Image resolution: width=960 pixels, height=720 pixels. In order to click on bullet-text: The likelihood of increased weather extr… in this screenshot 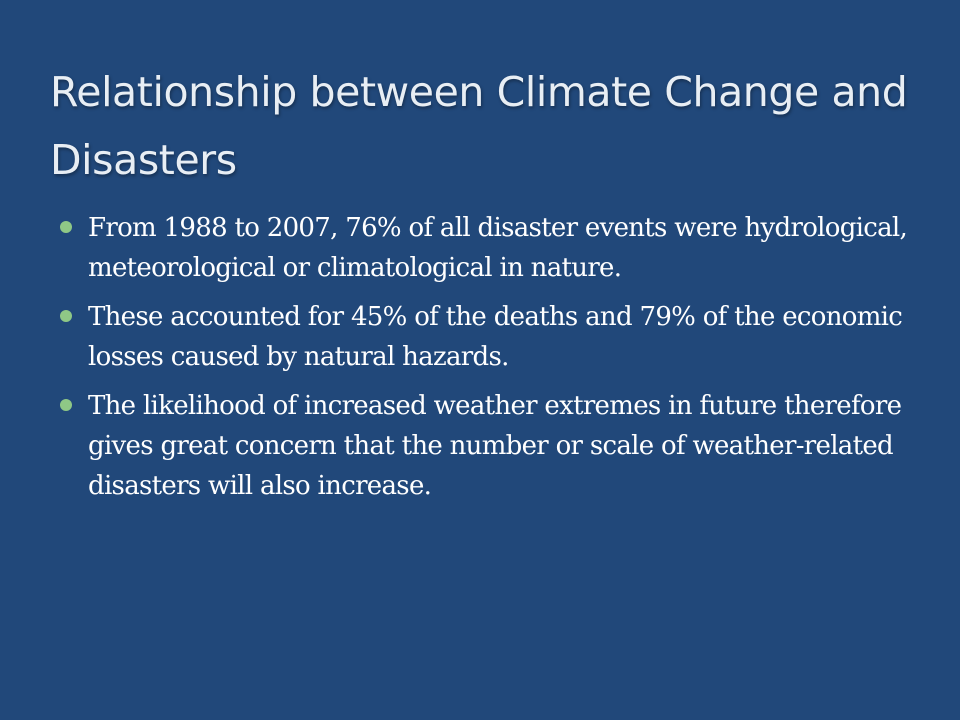, I will do `click(495, 446)`.